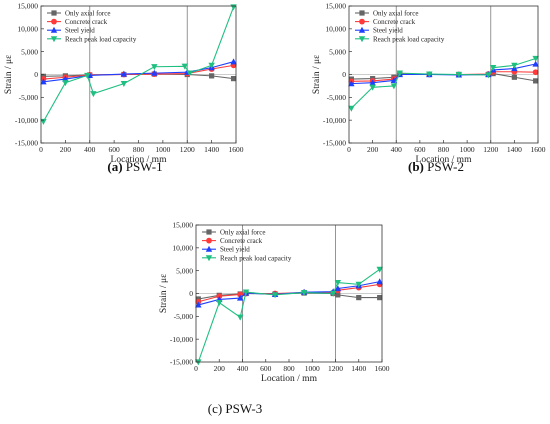 The width and height of the screenshot is (550, 424). What do you see at coordinates (444, 166) in the screenshot?
I see `caption-name: PSW-2` at bounding box center [444, 166].